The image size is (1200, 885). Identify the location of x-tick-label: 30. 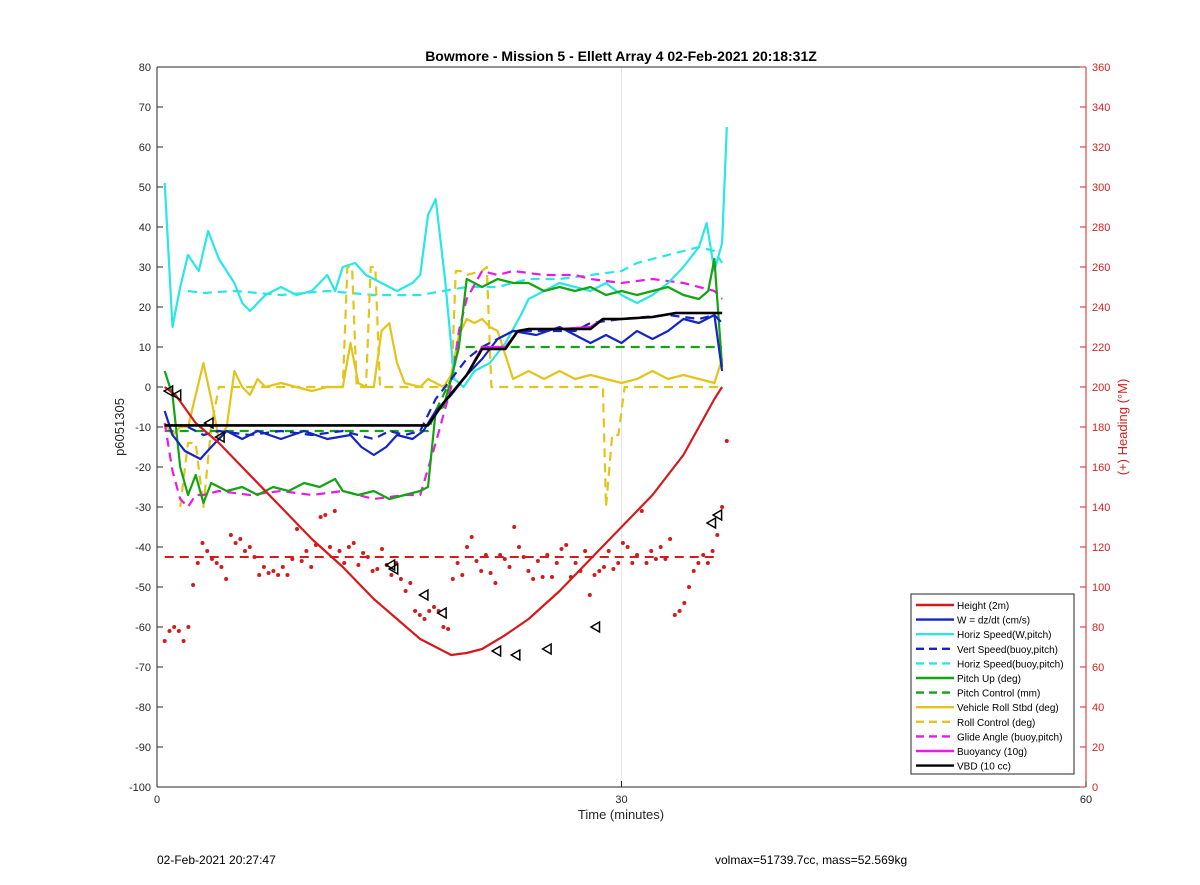
(621, 800).